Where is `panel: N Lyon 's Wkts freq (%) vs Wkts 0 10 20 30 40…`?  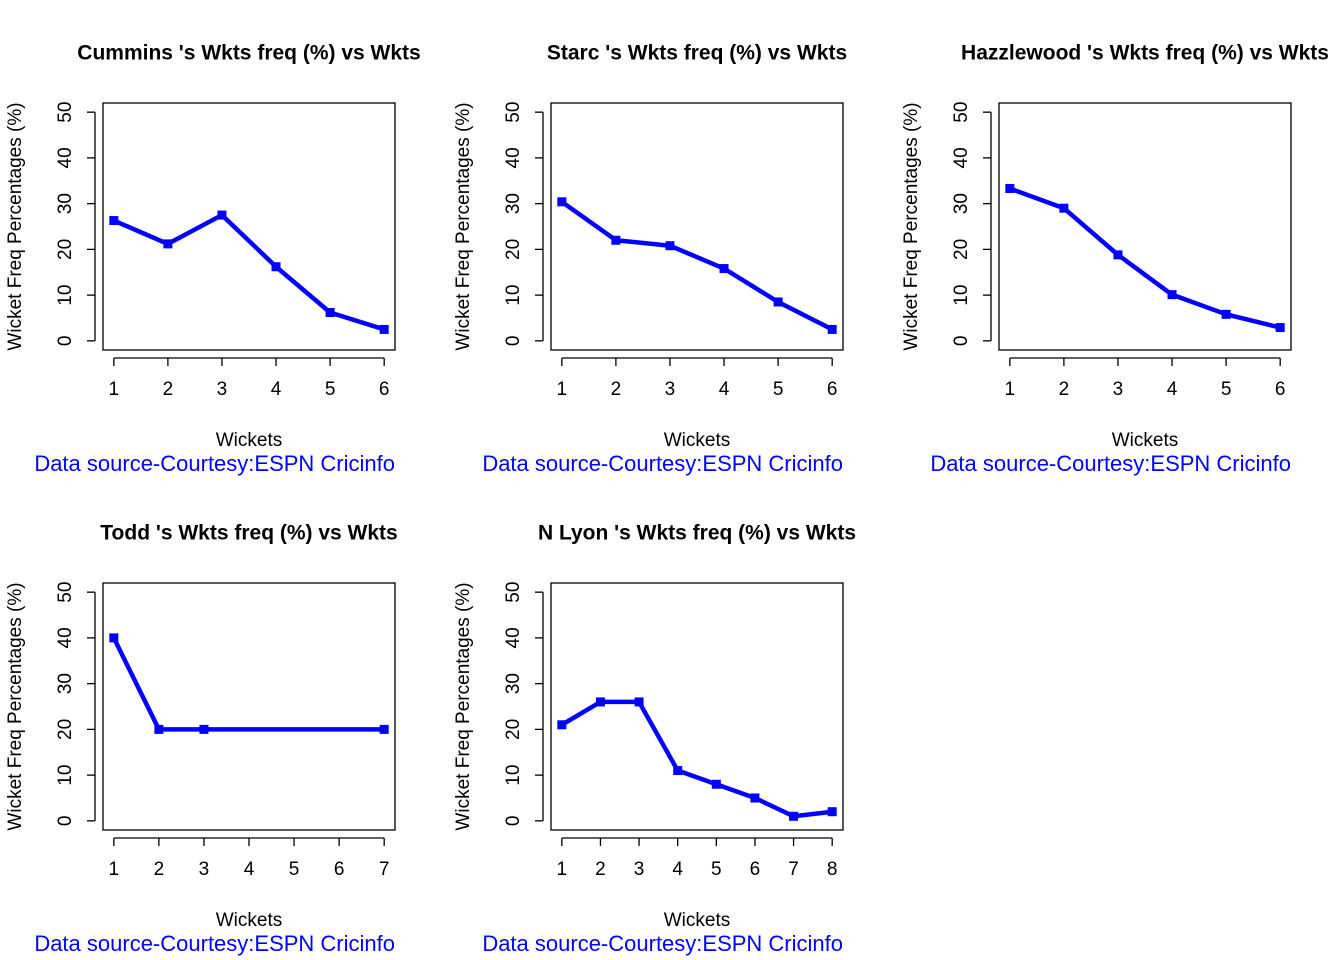 panel: N Lyon 's Wkts freq (%) vs Wkts 0 10 20 30 40… is located at coordinates (654, 739).